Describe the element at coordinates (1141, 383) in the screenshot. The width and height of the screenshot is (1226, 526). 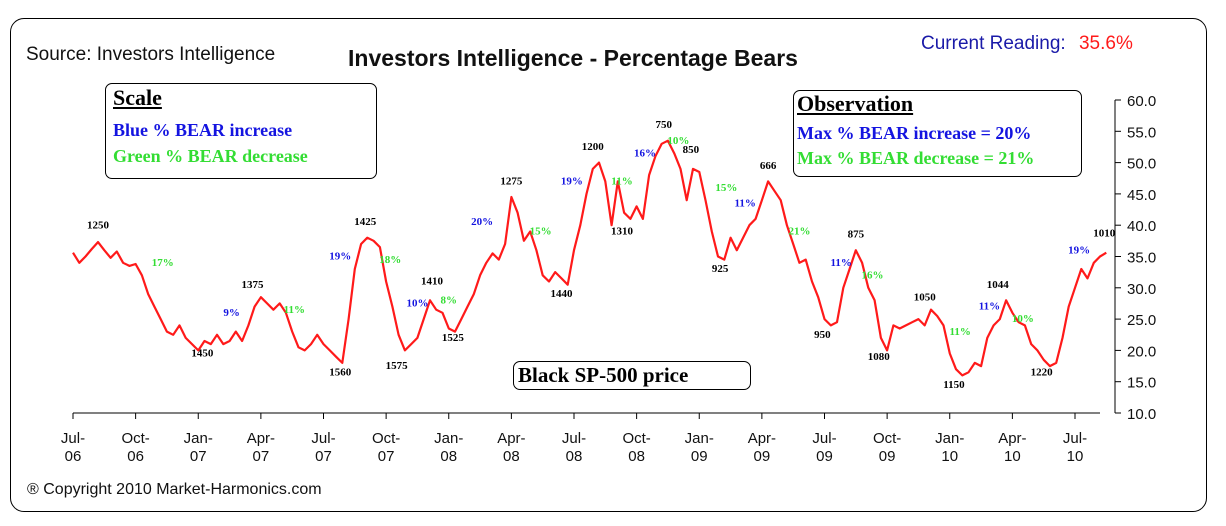
I see `y-tick-label: 15.0` at that location.